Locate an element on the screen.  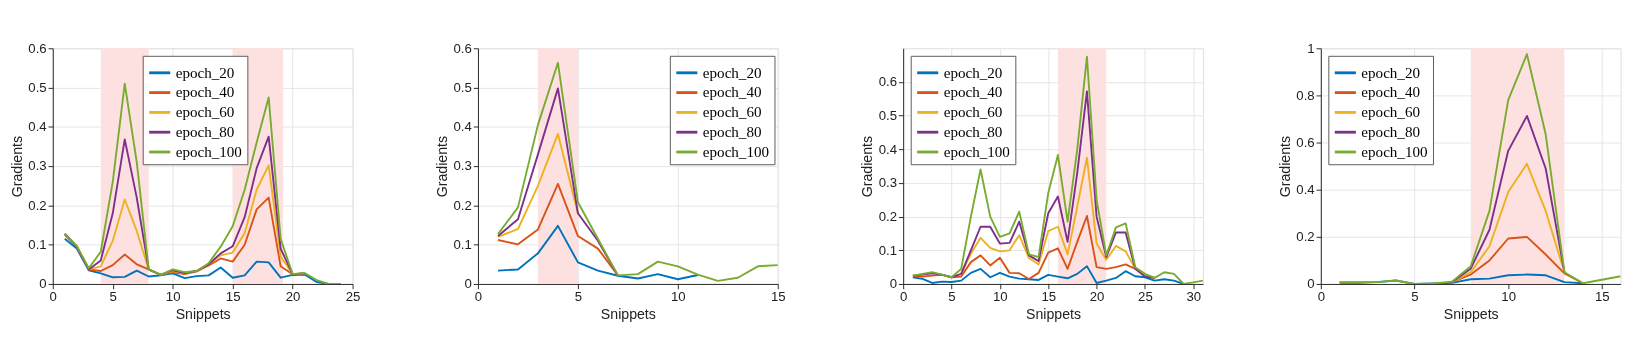
x-tick-label: 30 is located at coordinates (1194, 297).